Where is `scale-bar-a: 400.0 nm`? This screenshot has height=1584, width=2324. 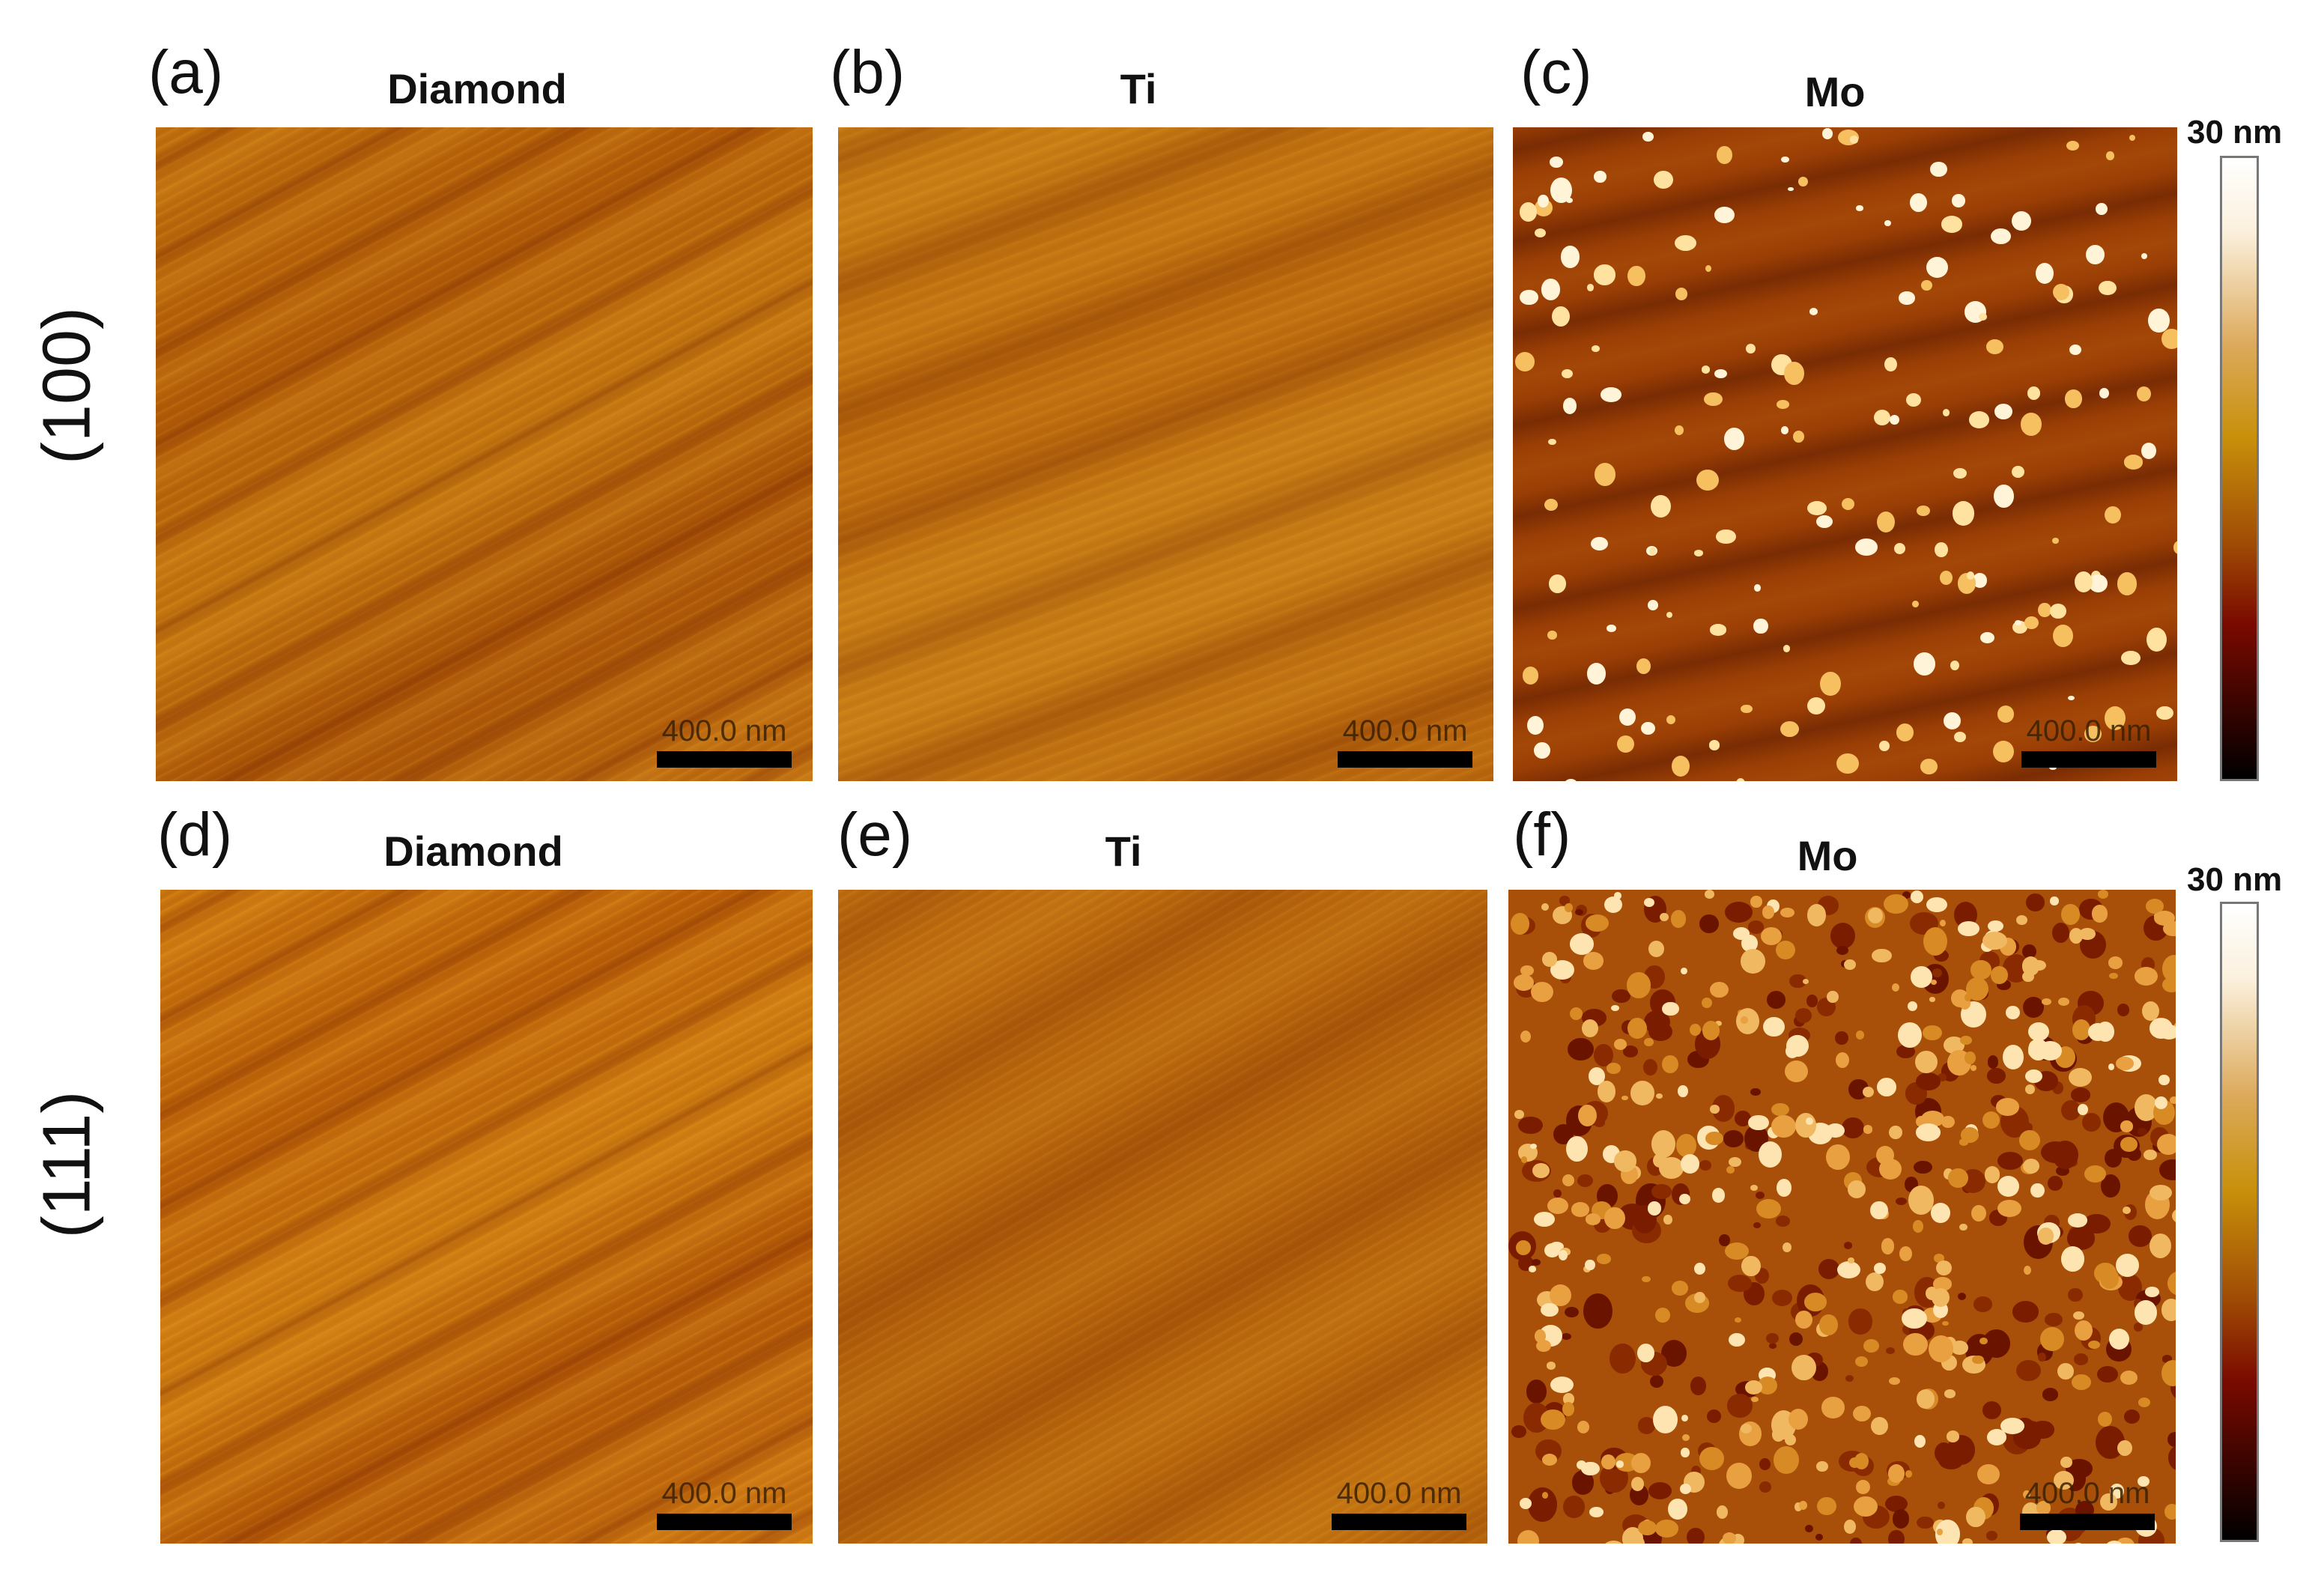
scale-bar-a: 400.0 nm is located at coordinates (724, 741).